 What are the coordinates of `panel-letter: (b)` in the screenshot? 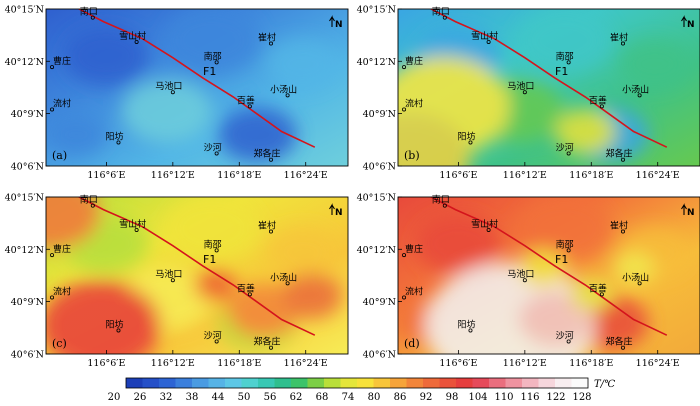 It's located at (412, 155).